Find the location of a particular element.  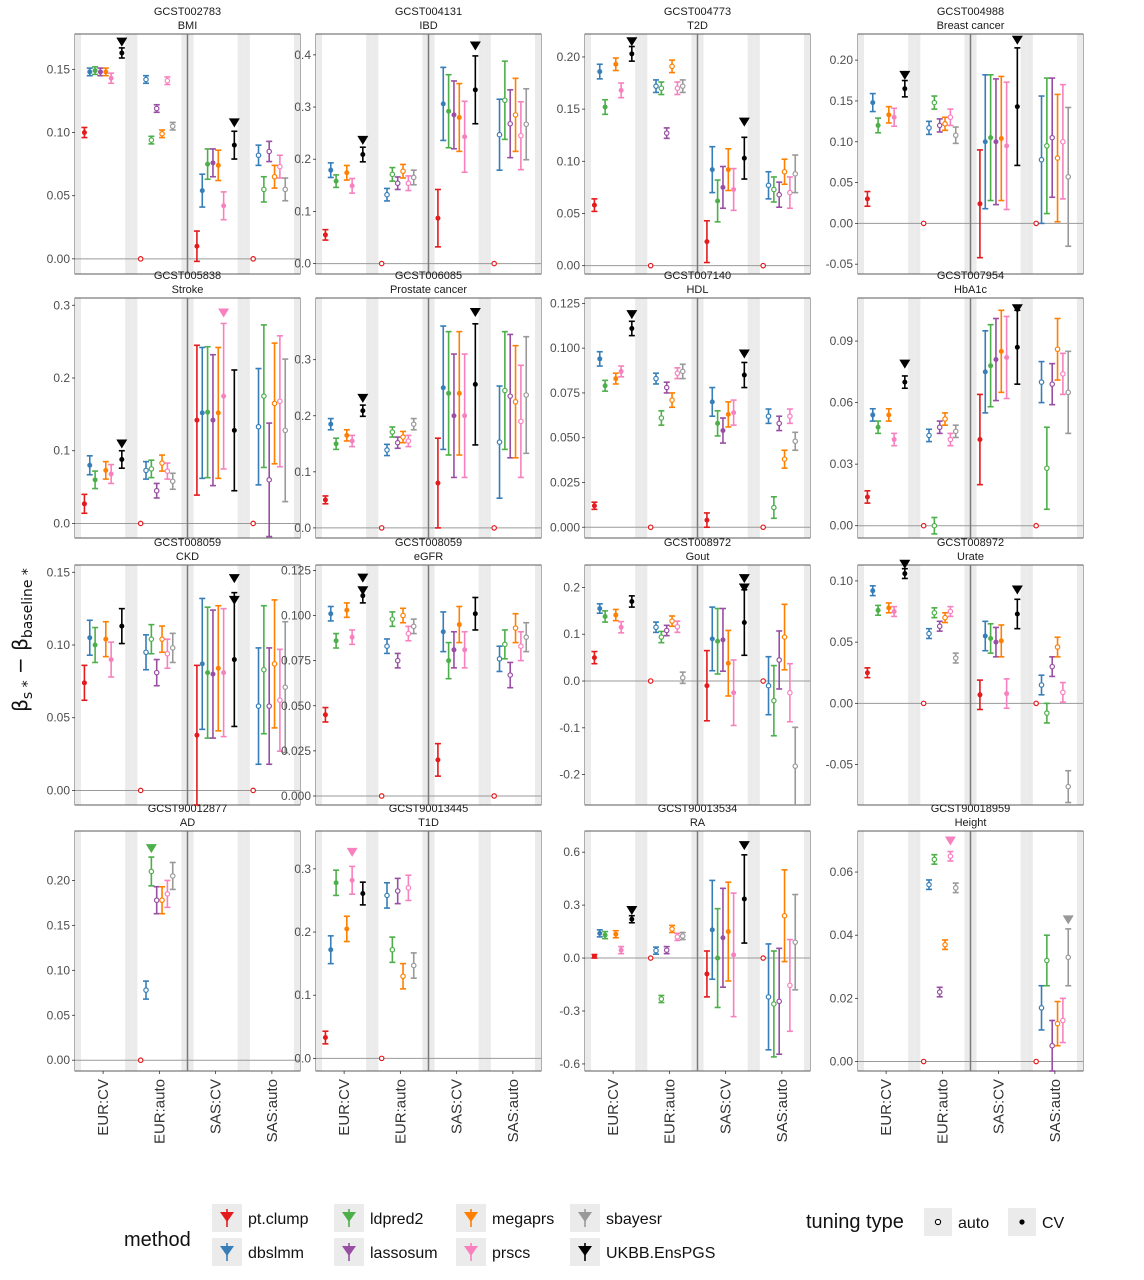

point-dbslmm-eur-auto is located at coordinates (929, 885).